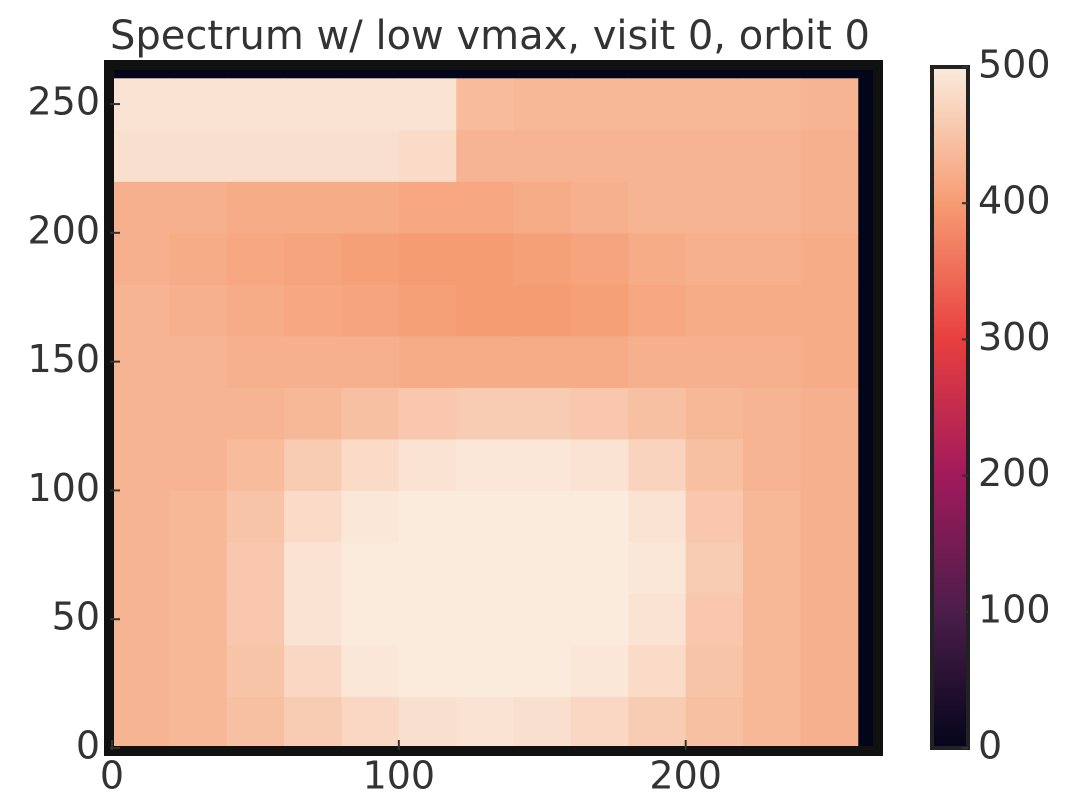 This screenshot has width=1068, height=800. What do you see at coordinates (63, 488) in the screenshot?
I see `y-tick-label: 100` at bounding box center [63, 488].